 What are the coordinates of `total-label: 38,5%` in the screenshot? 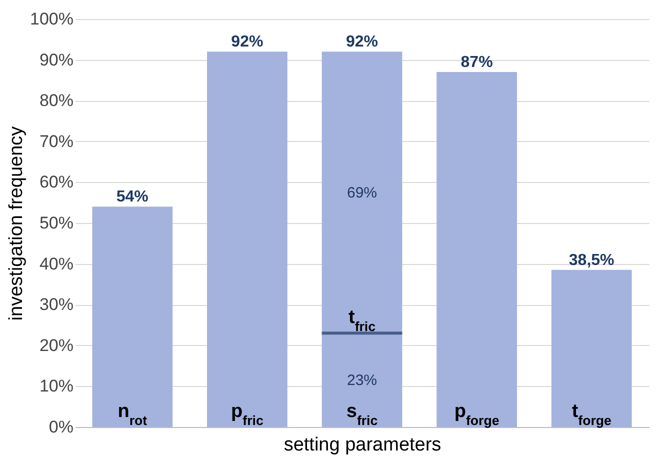 It's located at (591, 260).